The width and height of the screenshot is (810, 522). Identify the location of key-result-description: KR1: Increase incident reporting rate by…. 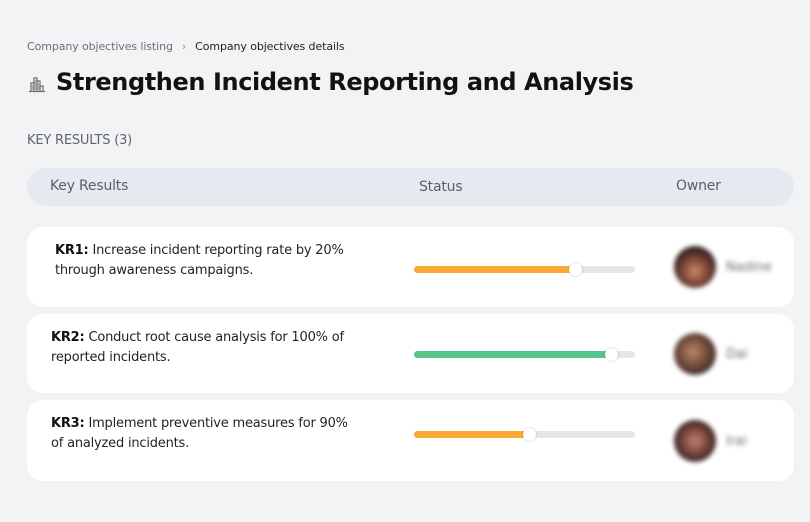
(210, 261).